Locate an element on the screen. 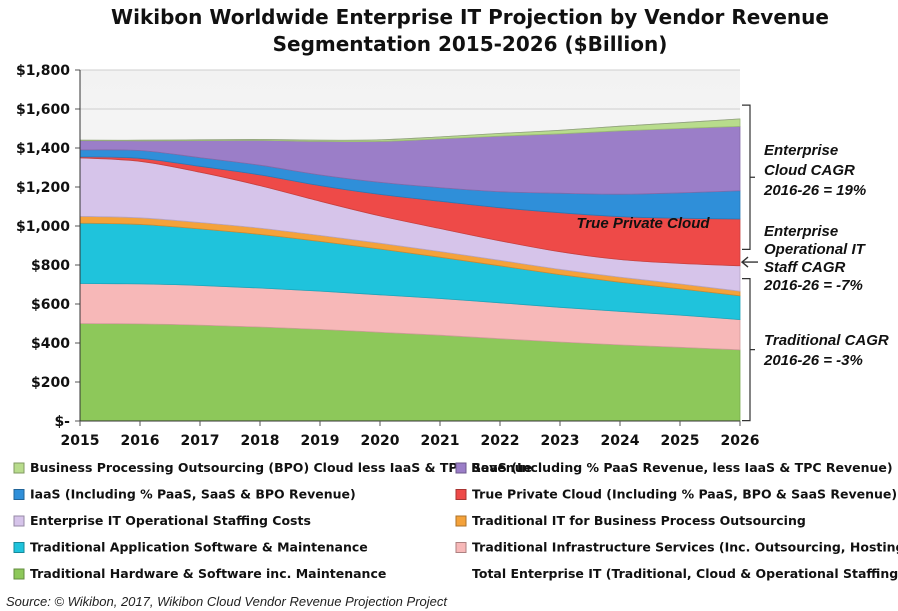 The height and width of the screenshot is (611, 898). y-tick-label: $1,600 is located at coordinates (43, 110).